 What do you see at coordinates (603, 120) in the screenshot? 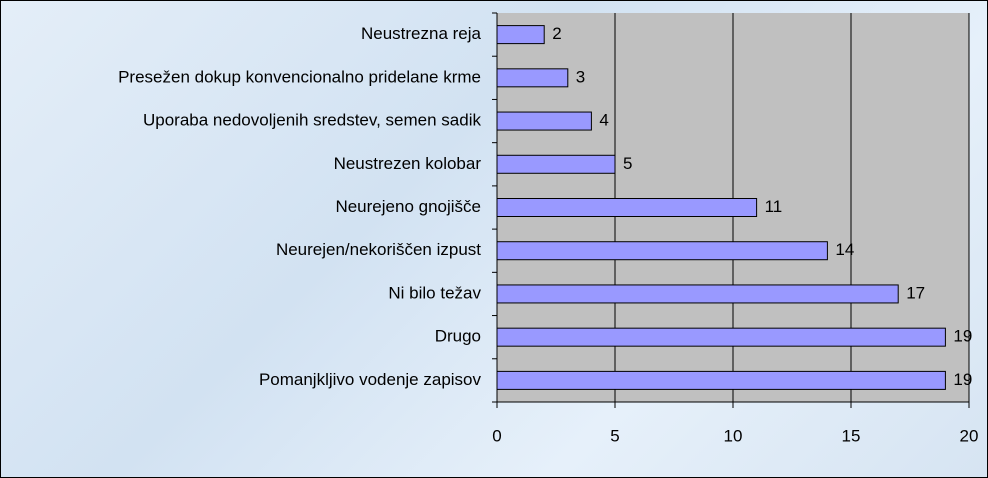
I see `data-label: 4` at bounding box center [603, 120].